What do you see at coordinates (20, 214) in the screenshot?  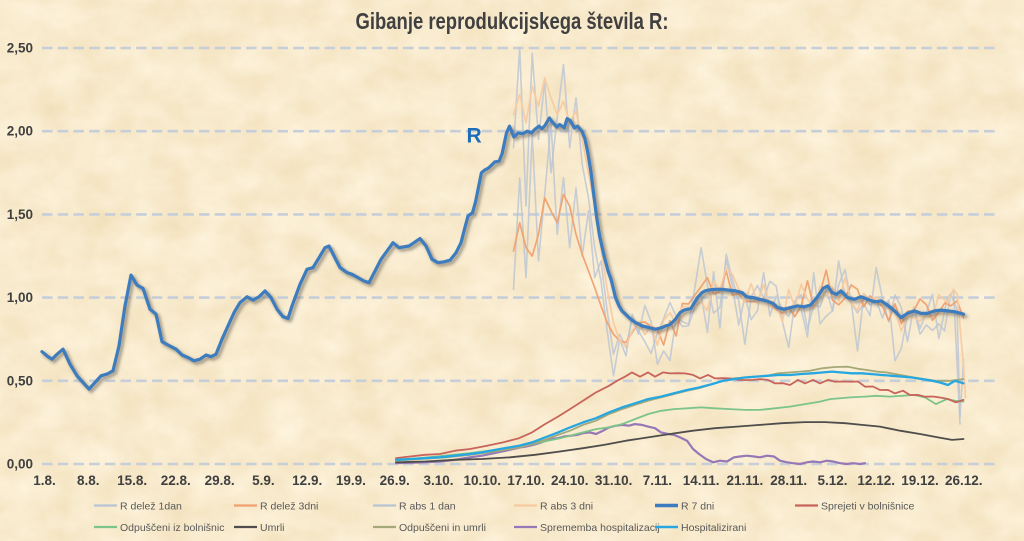 I see `svg-text: 1,50` at bounding box center [20, 214].